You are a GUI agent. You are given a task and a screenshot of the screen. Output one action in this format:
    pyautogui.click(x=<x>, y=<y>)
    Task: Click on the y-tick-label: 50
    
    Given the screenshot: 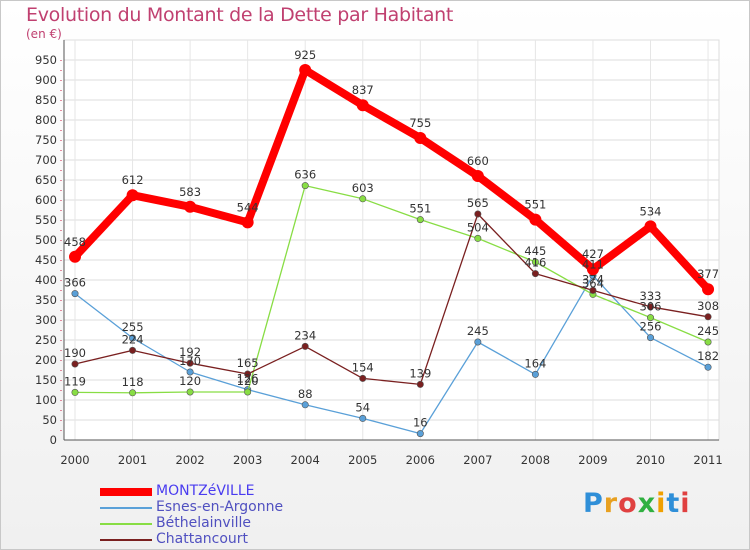 What is the action you would take?
    pyautogui.click(x=49, y=420)
    